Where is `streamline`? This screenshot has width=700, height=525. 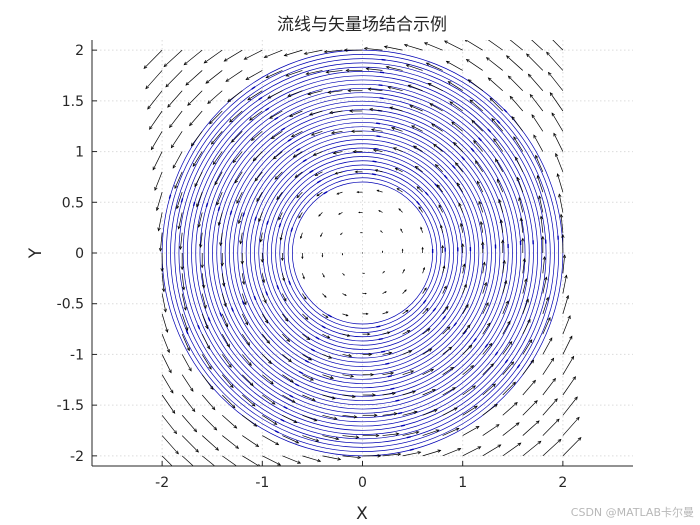 streamline is located at coordinates (362, 253).